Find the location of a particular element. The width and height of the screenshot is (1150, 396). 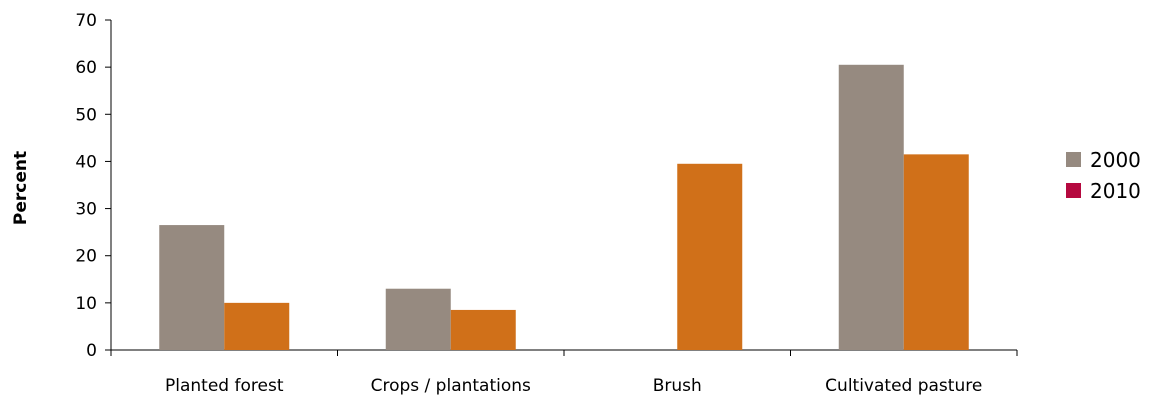

y-tick-label: 20 is located at coordinates (86, 257).